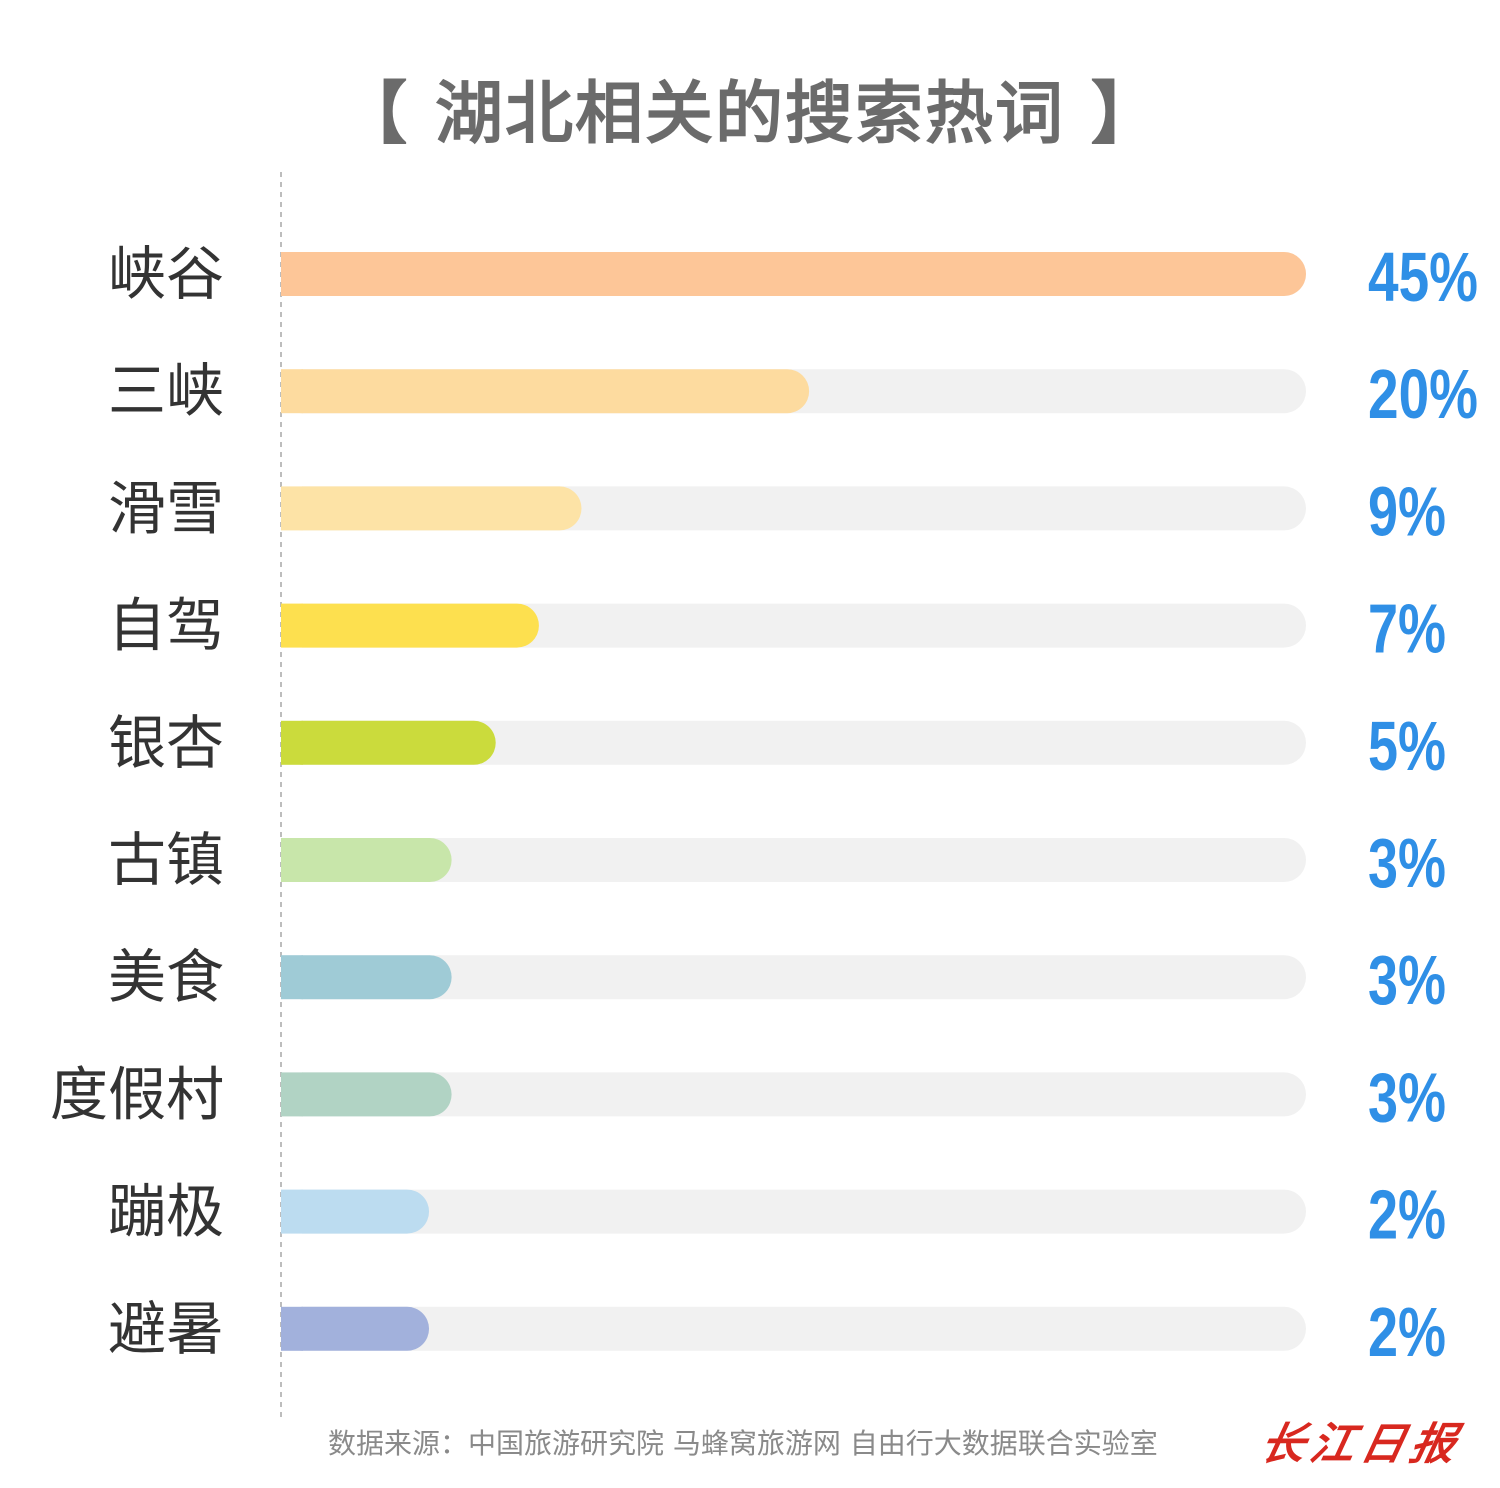 The height and width of the screenshot is (1488, 1500). What do you see at coordinates (1407, 511) in the screenshot?
I see `value-label: 9%` at bounding box center [1407, 511].